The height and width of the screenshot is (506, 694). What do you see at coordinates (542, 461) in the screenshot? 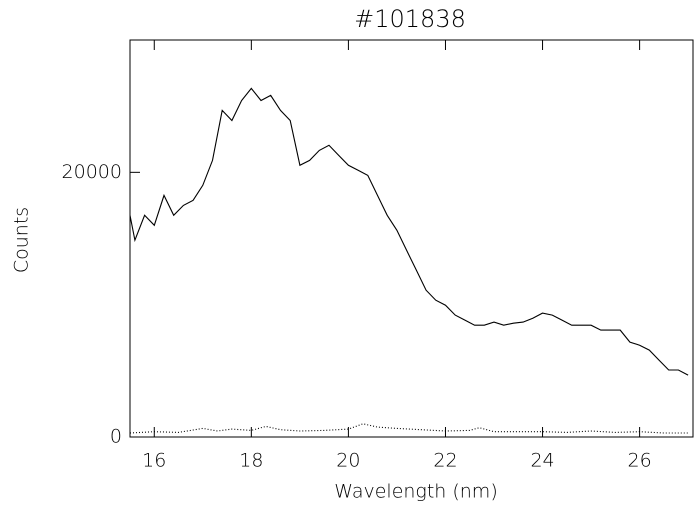
I see `x-tick-label: 24` at bounding box center [542, 461].